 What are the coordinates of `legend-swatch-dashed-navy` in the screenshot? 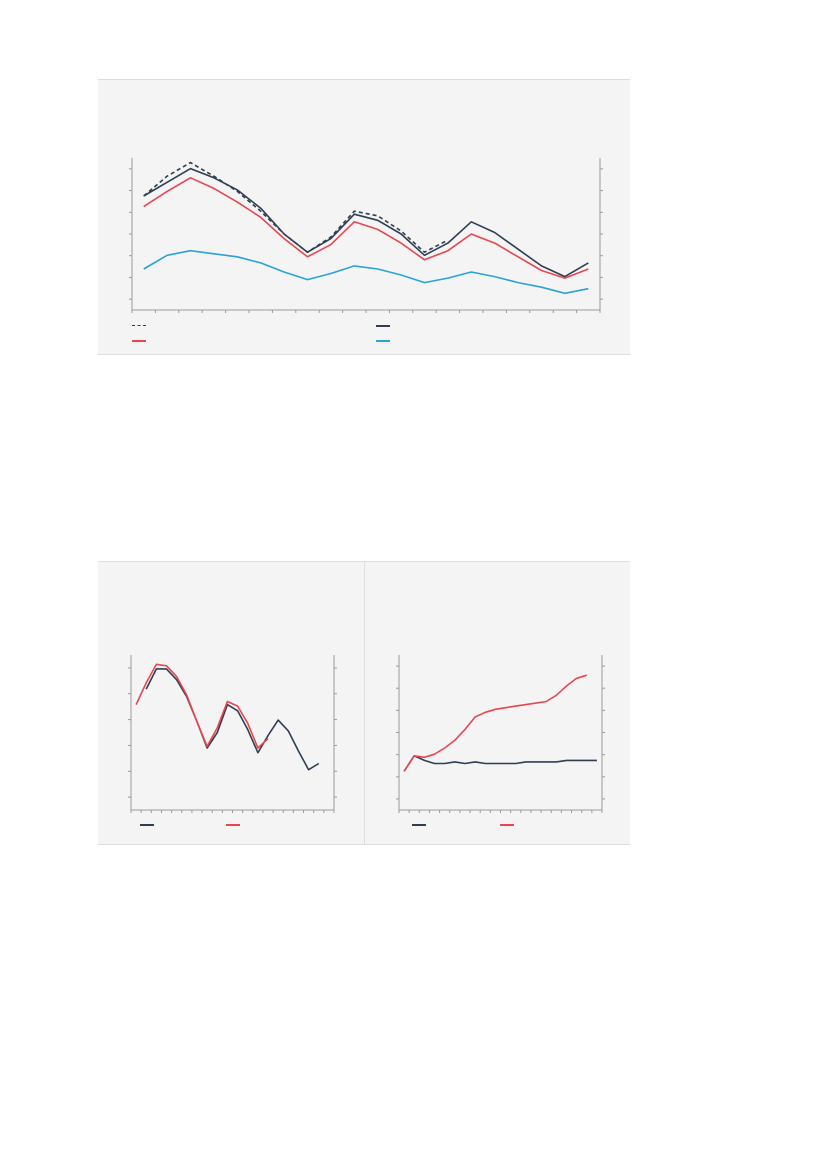 It's located at (139, 325).